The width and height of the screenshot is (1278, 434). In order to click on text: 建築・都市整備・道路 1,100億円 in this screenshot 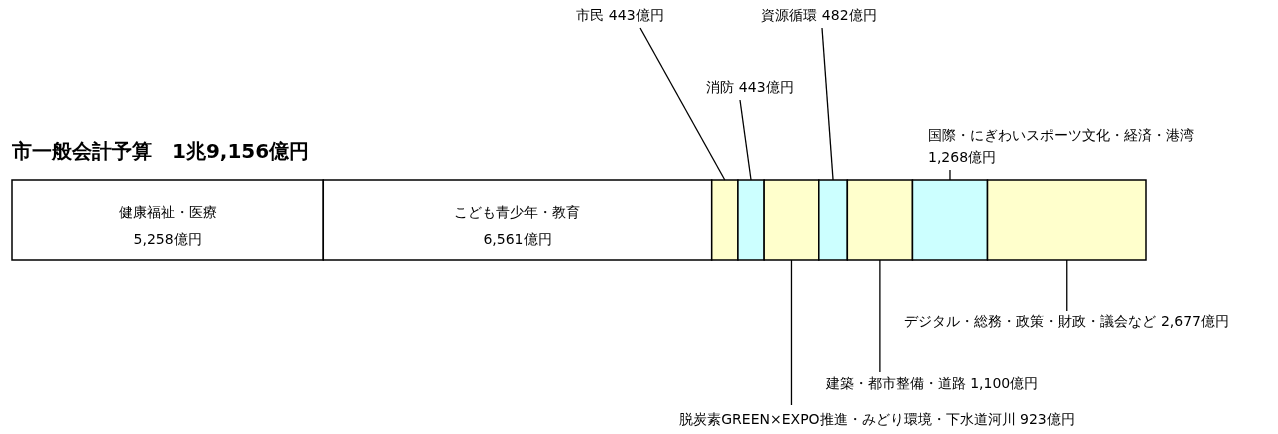, I will do `click(932, 383)`.